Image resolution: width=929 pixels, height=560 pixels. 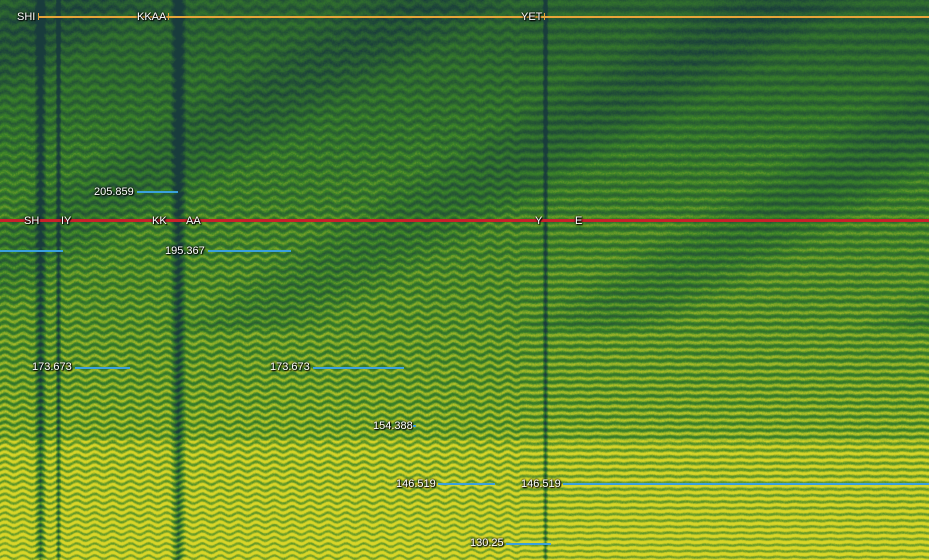 I want to click on pitch-value-label: 154.388, so click(x=393, y=426).